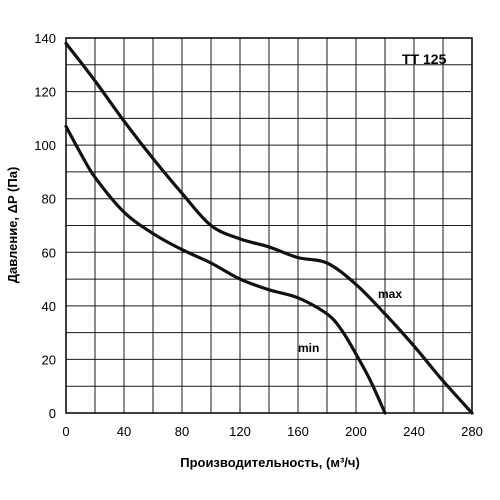 This screenshot has height=500, width=500. I want to click on y-tick-label: 40, so click(49, 306).